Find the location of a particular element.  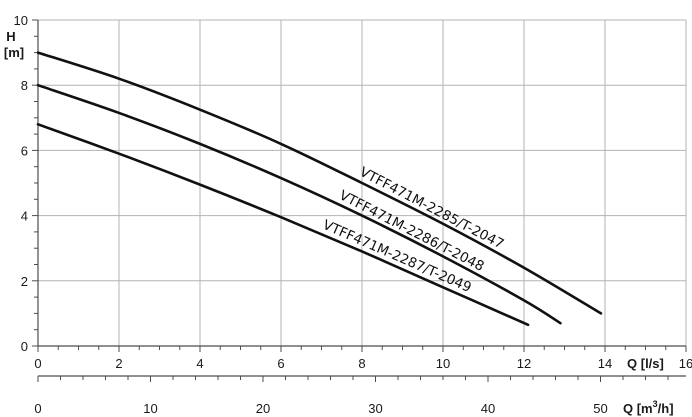

y-tick-label: 2 is located at coordinates (24, 281).